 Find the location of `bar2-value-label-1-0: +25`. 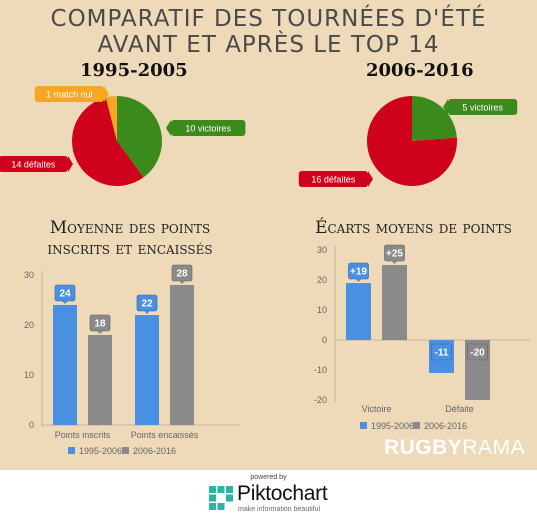

bar2-value-label-1-0: +25 is located at coordinates (394, 254).